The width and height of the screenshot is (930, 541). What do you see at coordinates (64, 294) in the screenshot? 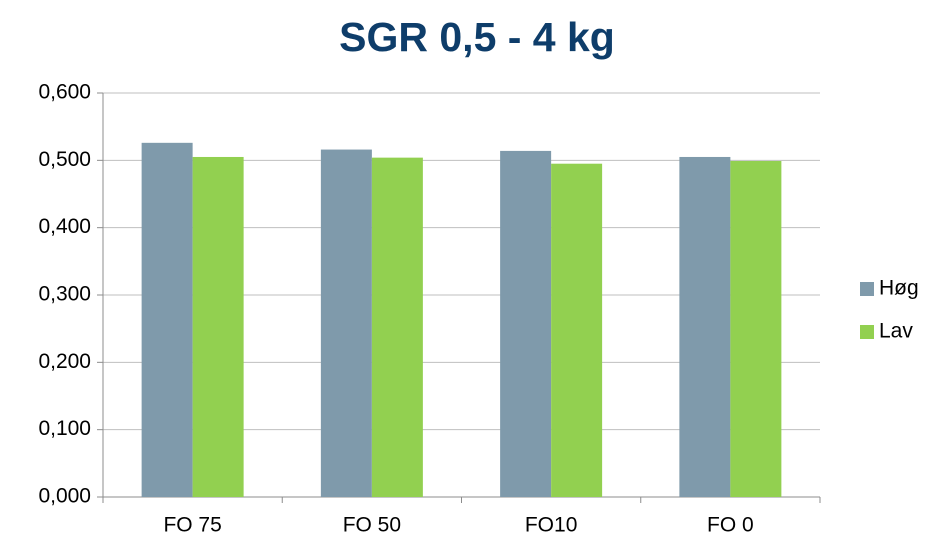
I see `y-tick-label: 0,300` at bounding box center [64, 294].